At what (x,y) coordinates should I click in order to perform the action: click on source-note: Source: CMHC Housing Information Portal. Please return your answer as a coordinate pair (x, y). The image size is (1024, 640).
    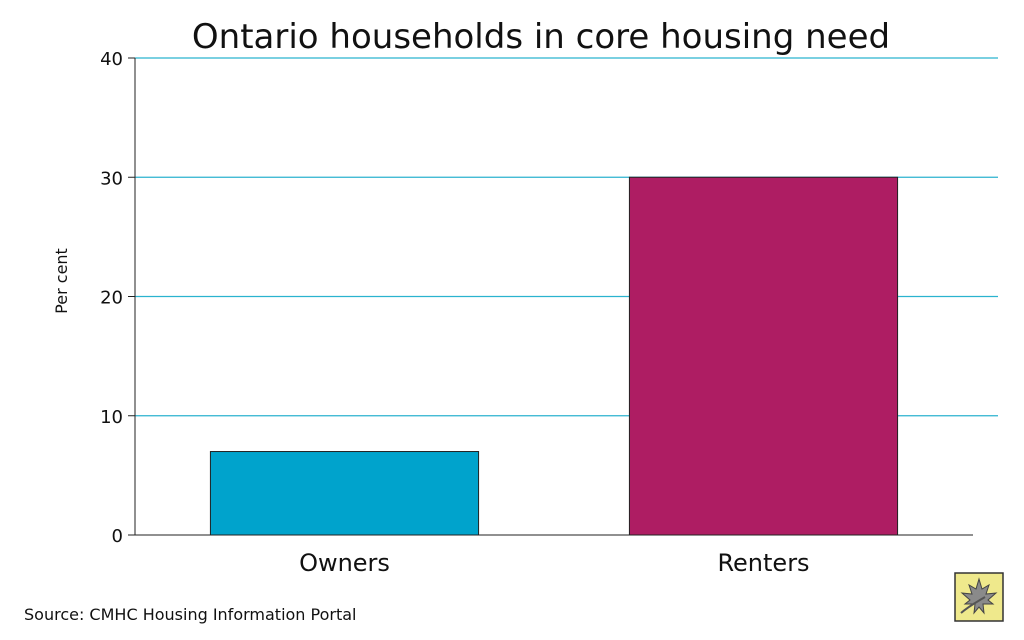
    Looking at the image, I should click on (190, 614).